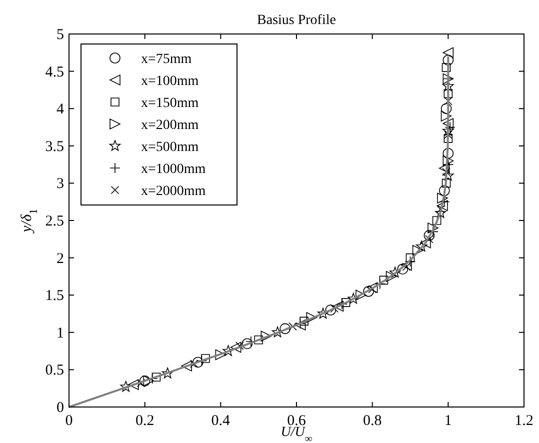  What do you see at coordinates (170, 147) in the screenshot?
I see `legend-label: x=500mm` at bounding box center [170, 147].